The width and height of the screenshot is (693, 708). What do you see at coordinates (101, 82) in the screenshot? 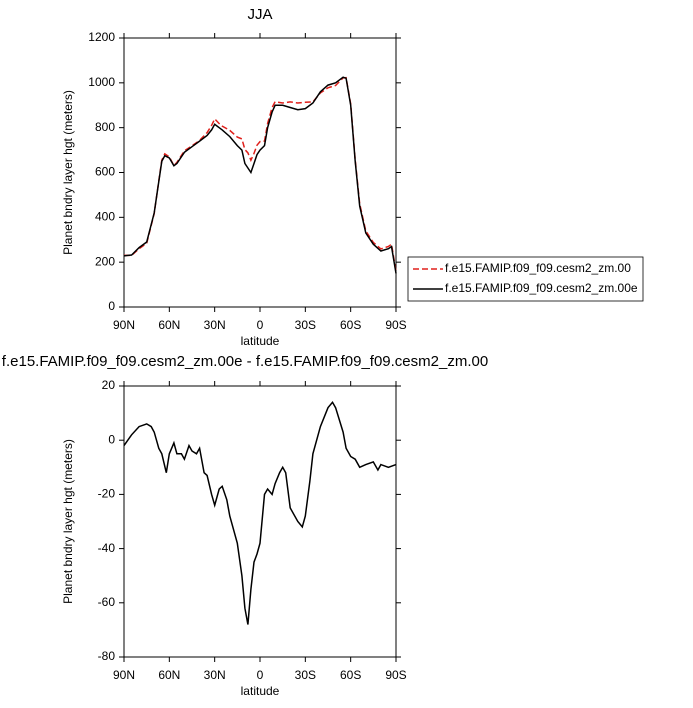
I see `y-tick-label: 1000` at bounding box center [101, 82].